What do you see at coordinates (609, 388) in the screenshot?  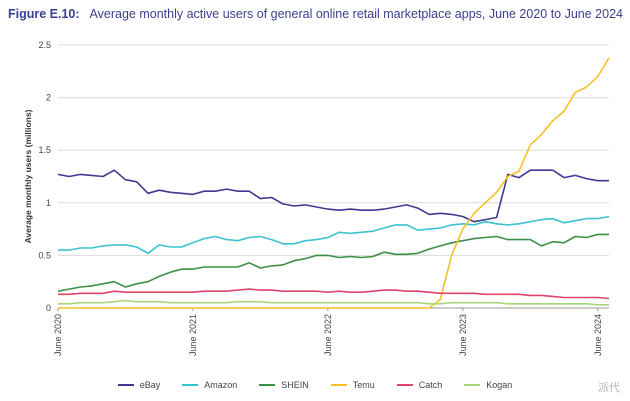 I see `watermark-text: 派代` at bounding box center [609, 388].